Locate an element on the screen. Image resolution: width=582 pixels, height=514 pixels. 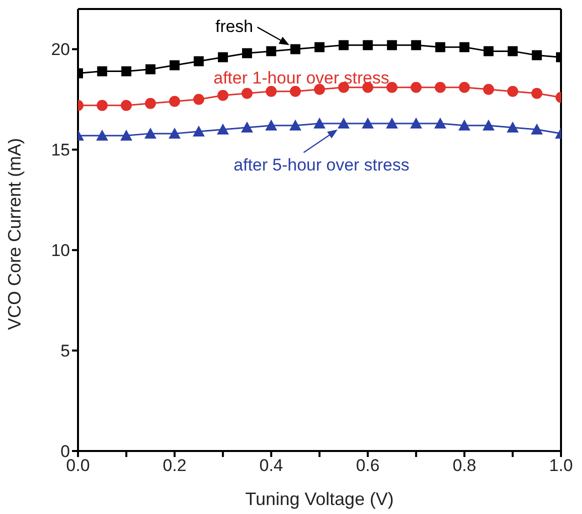
y-tick-label: 15 is located at coordinates (60, 150).